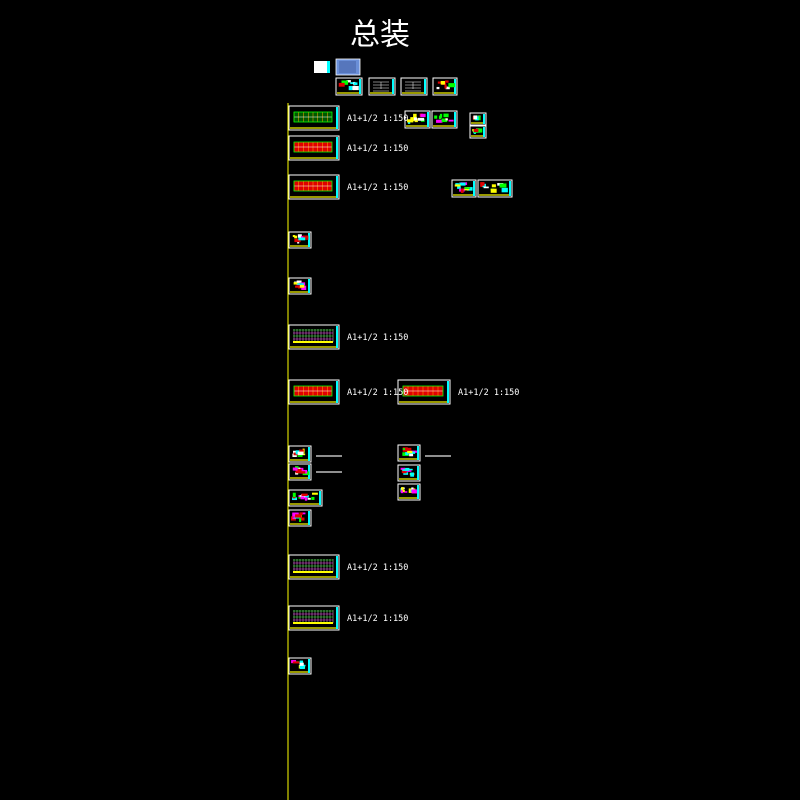  I want to click on scale-label-plan-red-2: A1+1/2 1:150, so click(377, 393).